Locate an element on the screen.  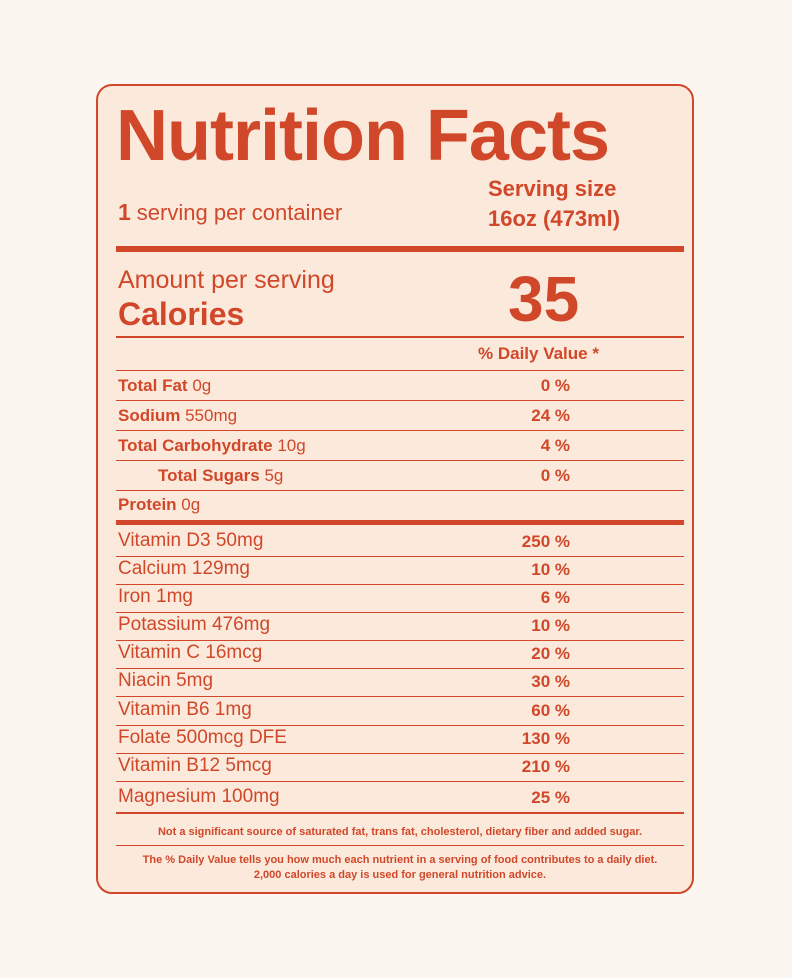
vitamin-name: Magnesium 100mg is located at coordinates (199, 796).